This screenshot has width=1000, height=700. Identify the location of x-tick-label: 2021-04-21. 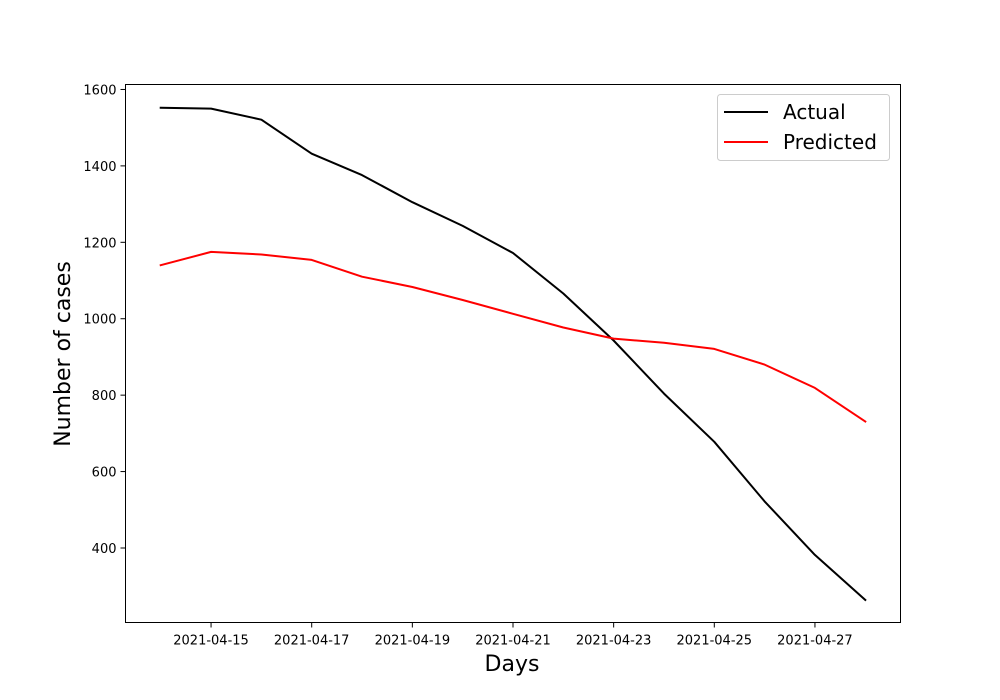
(513, 641).